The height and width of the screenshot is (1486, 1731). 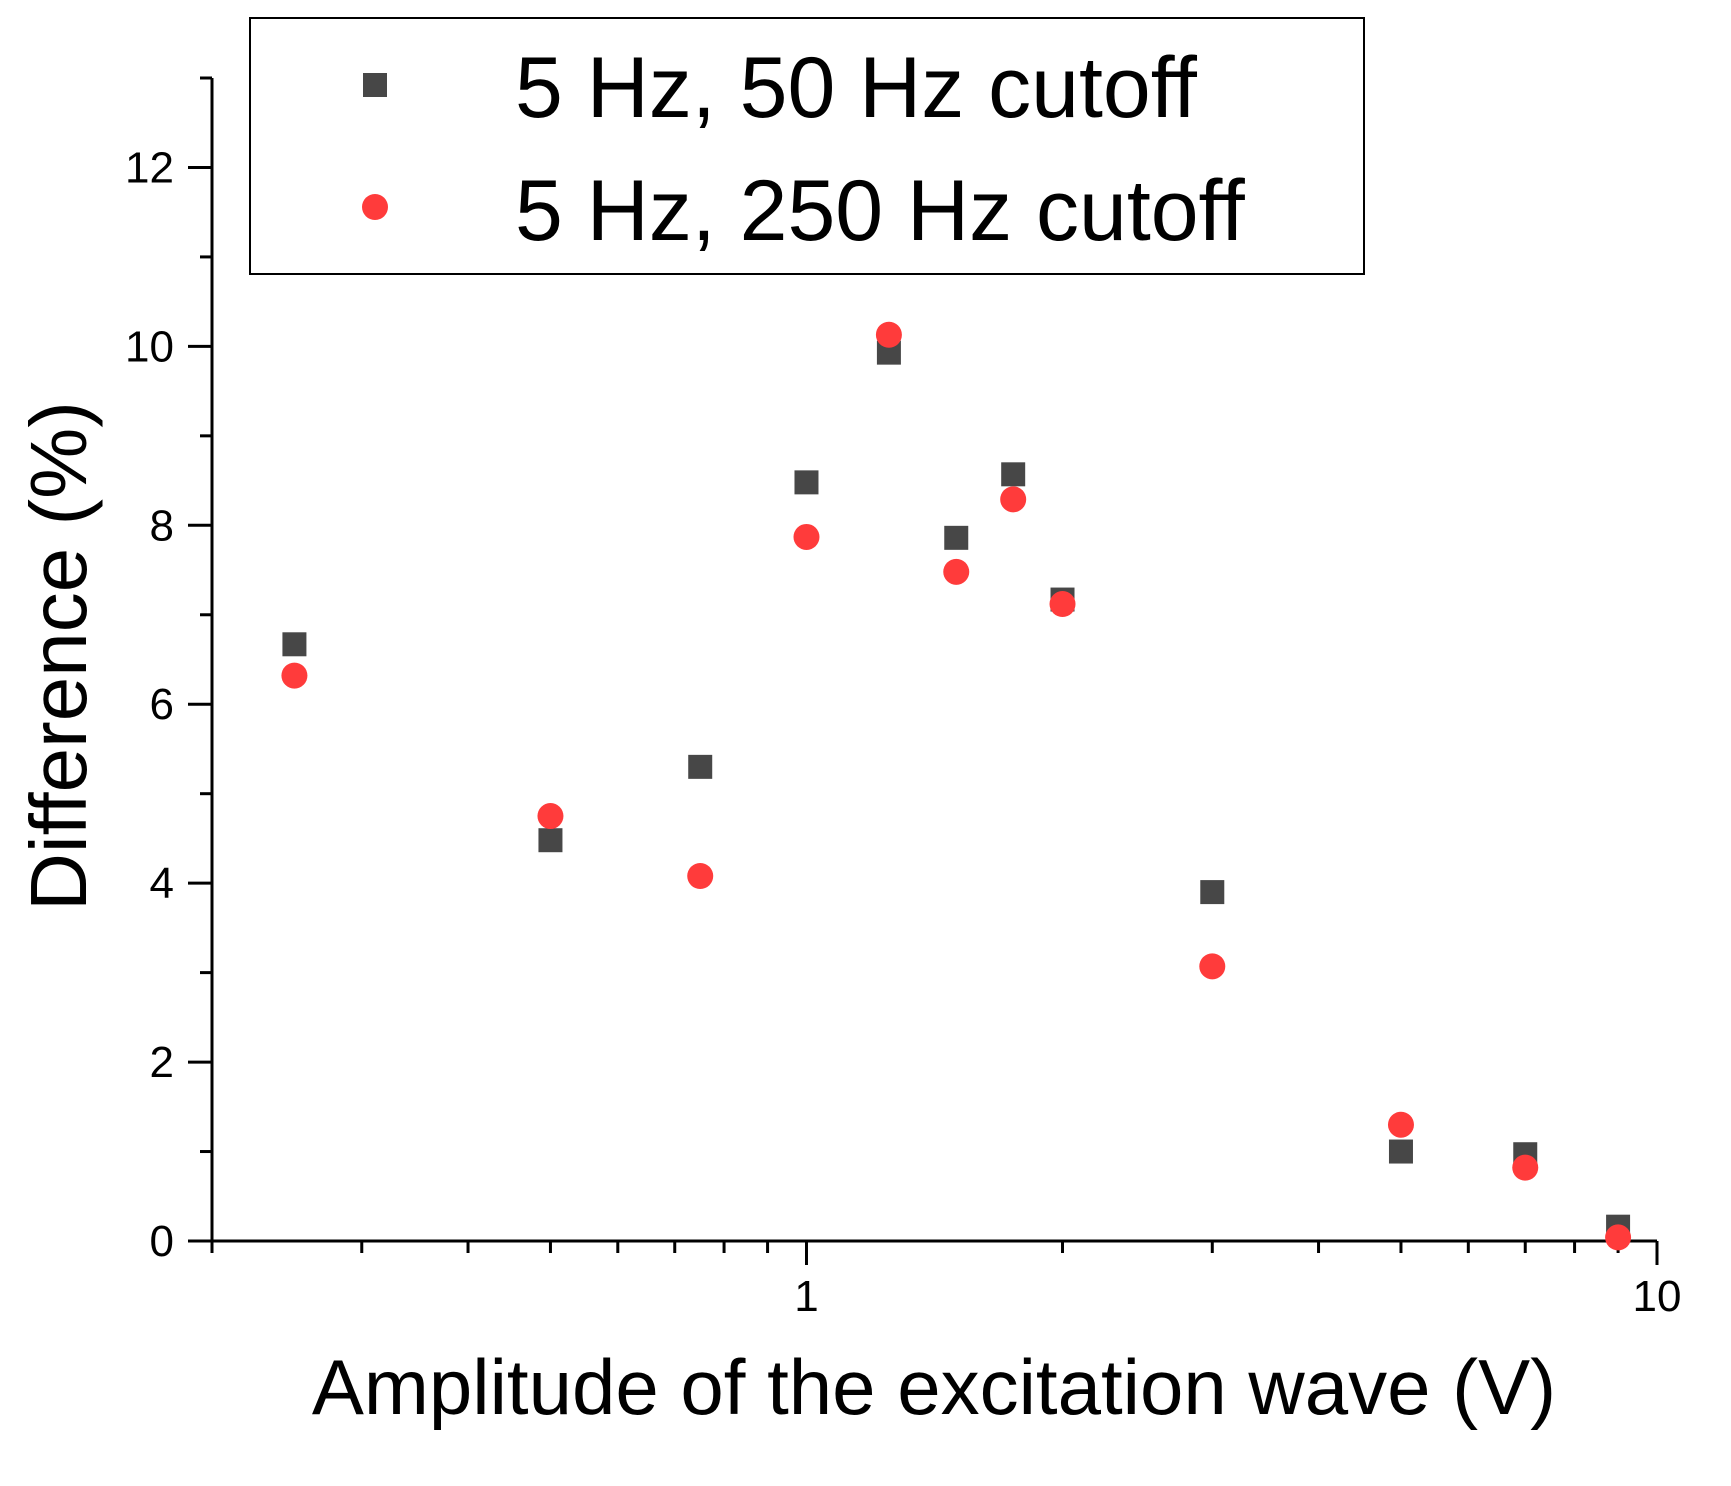 What do you see at coordinates (375, 207) in the screenshot?
I see `legend-marker-circle` at bounding box center [375, 207].